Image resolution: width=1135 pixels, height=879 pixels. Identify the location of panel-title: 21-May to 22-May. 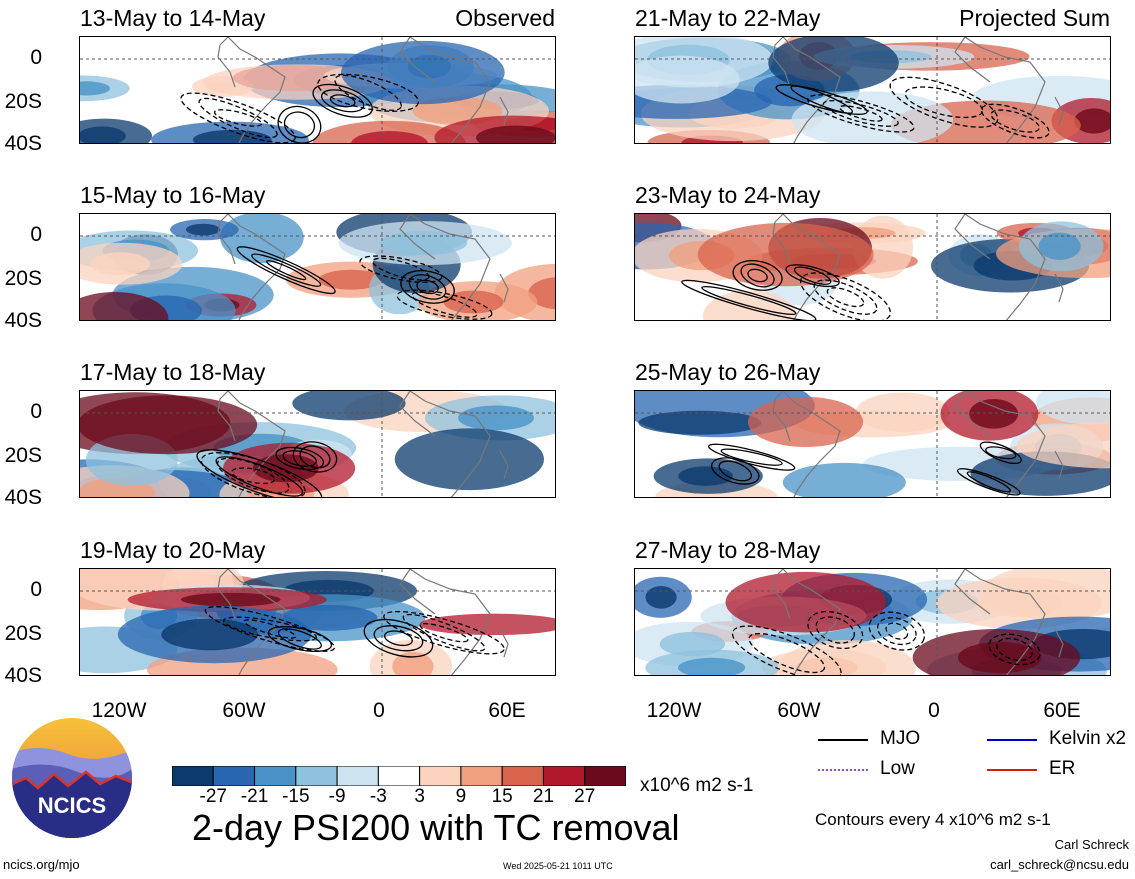
(728, 18).